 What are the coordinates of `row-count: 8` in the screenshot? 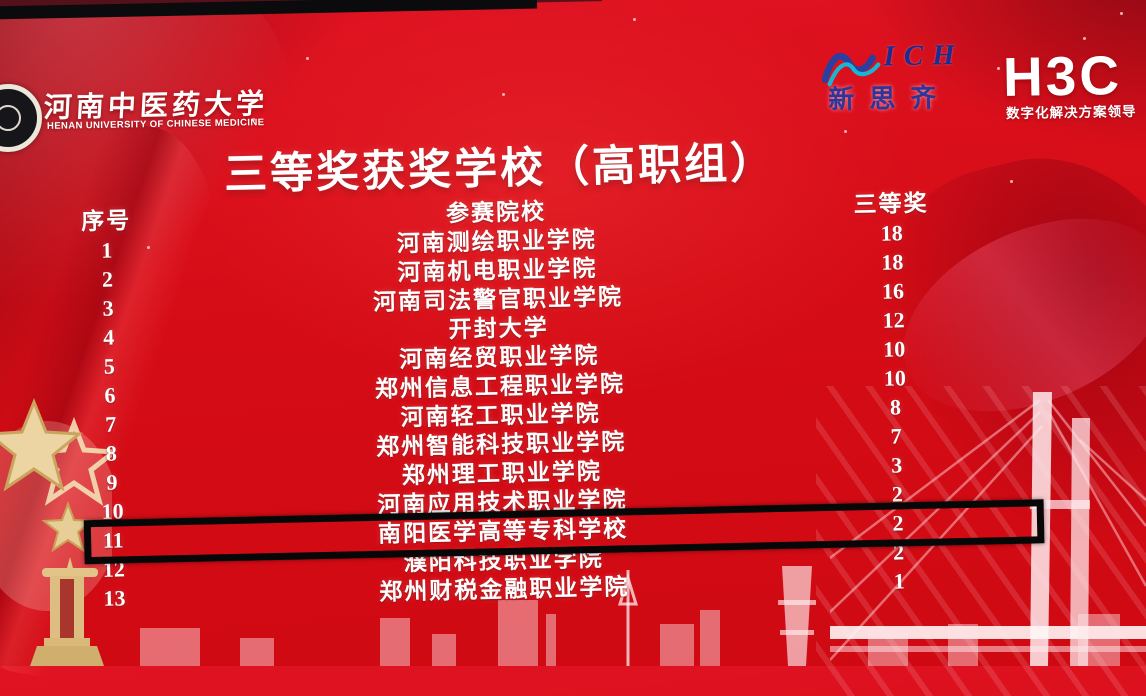 It's located at (895, 407).